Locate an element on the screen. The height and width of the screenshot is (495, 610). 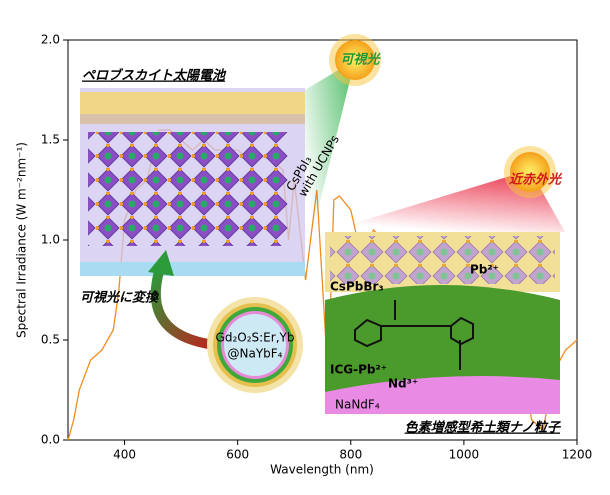
molecule is located at coordinates (414, 335).